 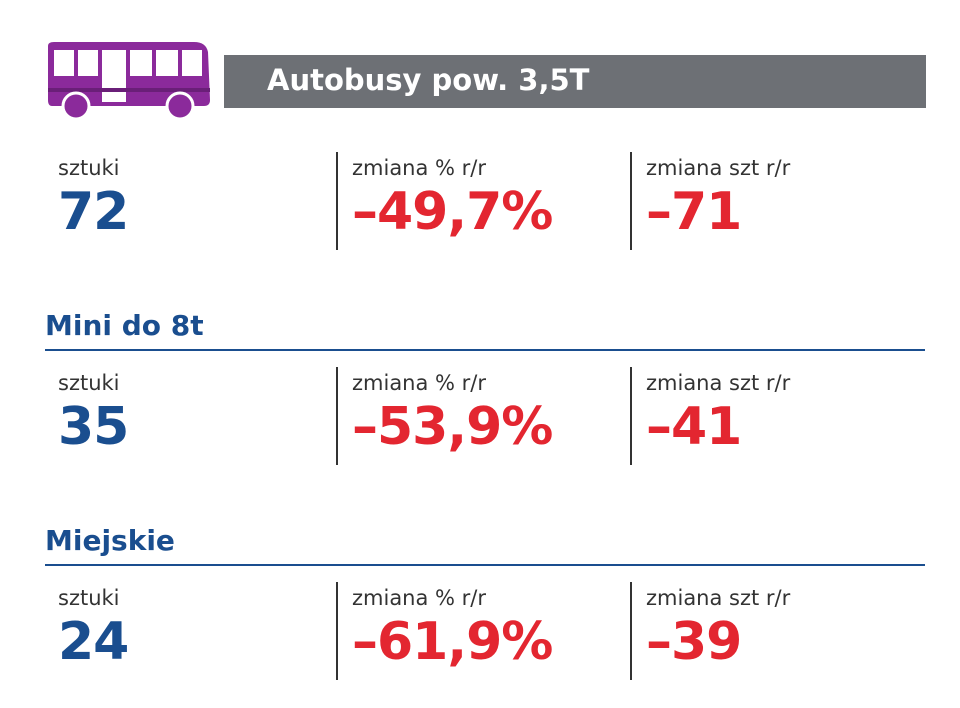 I want to click on stat-value: –71, so click(x=694, y=212).